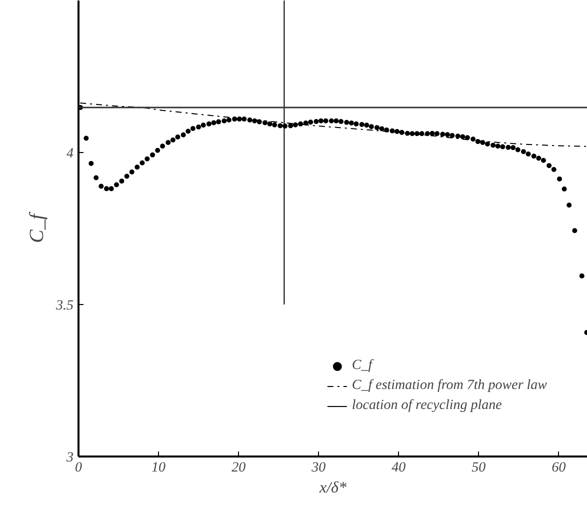 The height and width of the screenshot is (508, 587). I want to click on x-tick-label: 60, so click(559, 468).